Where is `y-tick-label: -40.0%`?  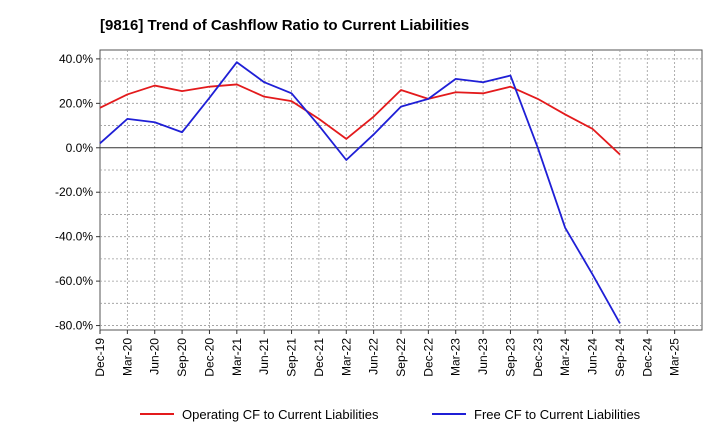 y-tick-label: -40.0% is located at coordinates (74, 237).